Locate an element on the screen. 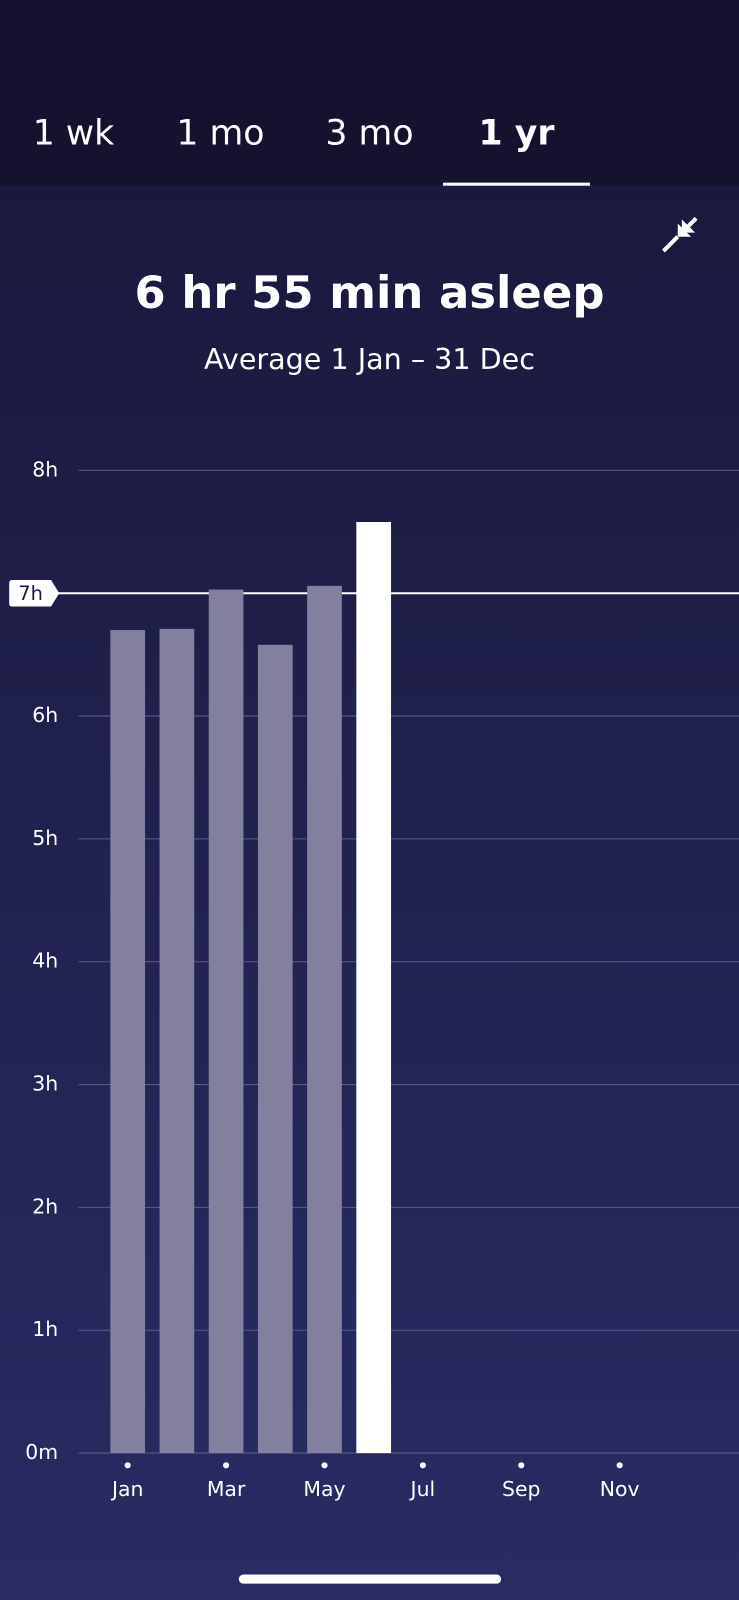 The image size is (739, 1600). y-tick-label: 2h is located at coordinates (45, 1206).